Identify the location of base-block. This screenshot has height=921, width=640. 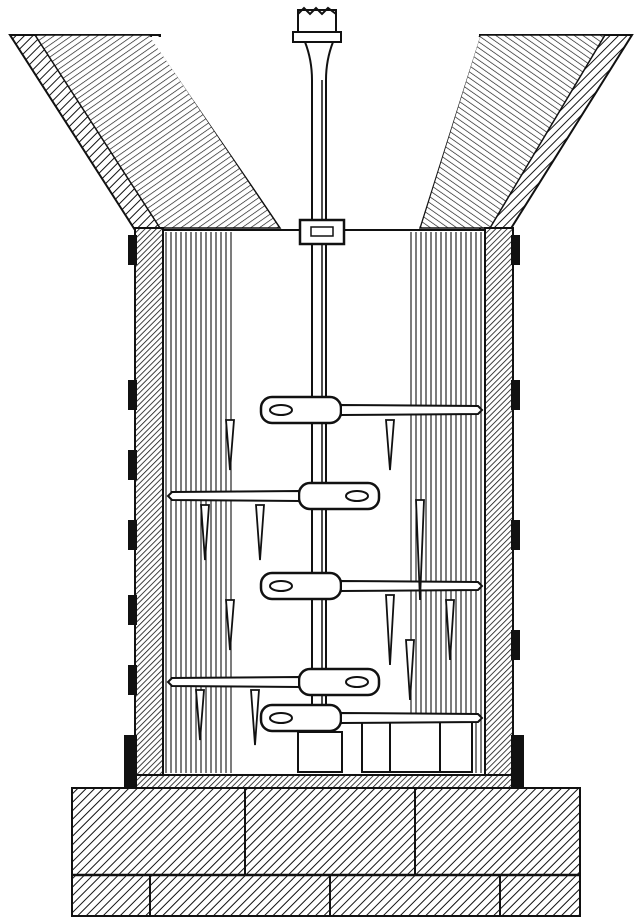
(326, 852).